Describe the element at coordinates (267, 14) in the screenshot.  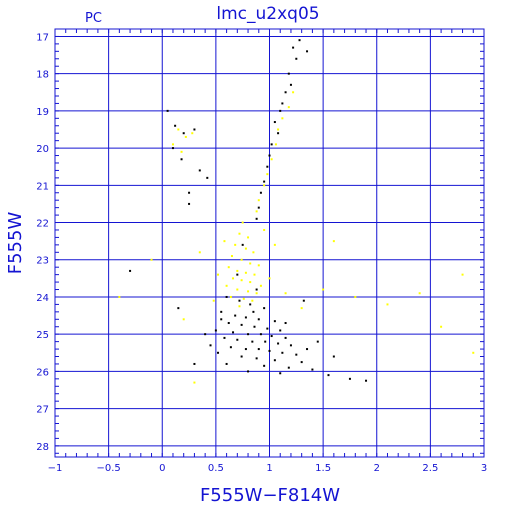
I see `chart-title: lmc_u2xq05` at that location.